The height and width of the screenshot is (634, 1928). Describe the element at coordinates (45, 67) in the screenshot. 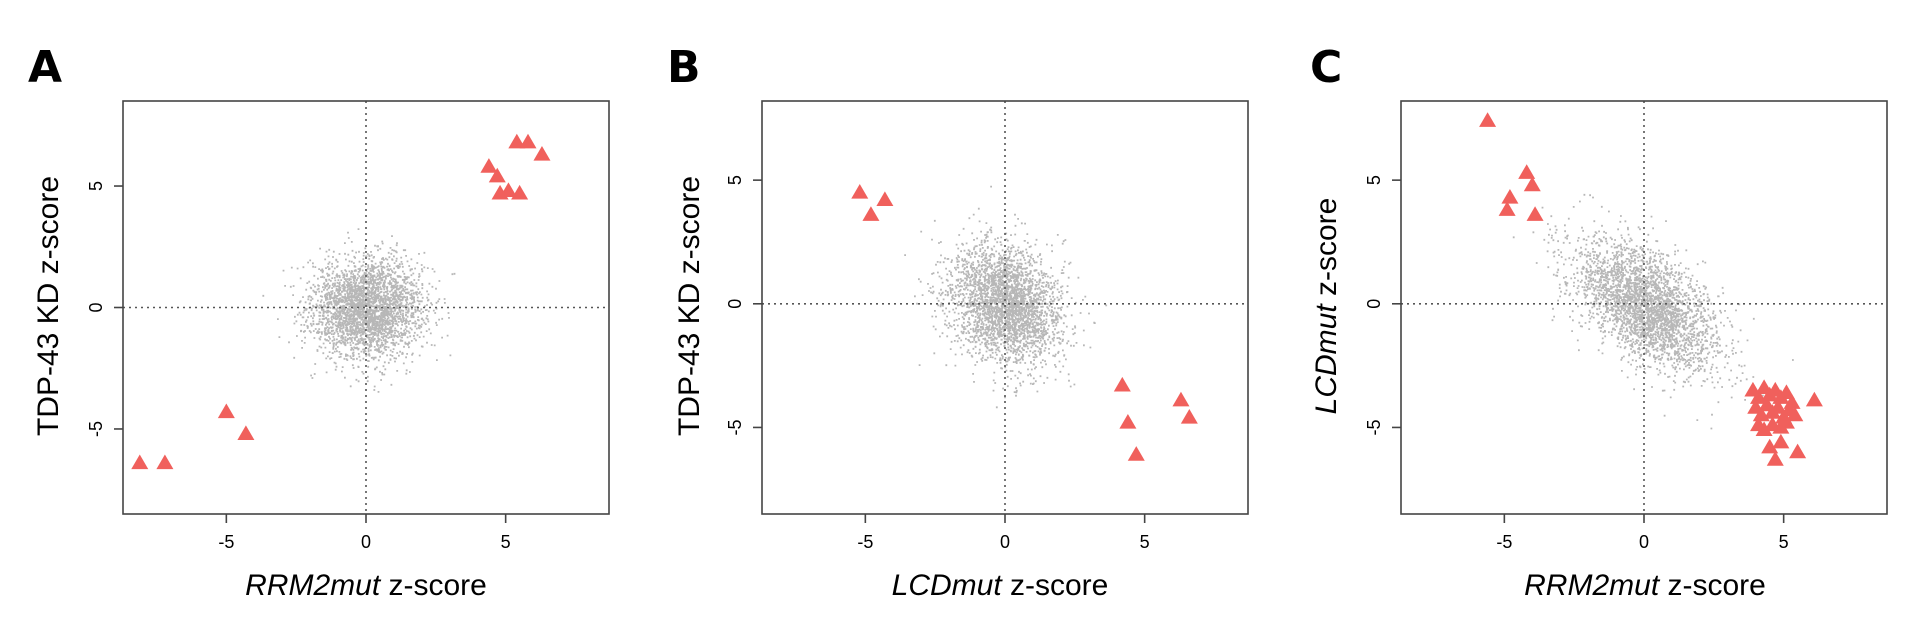

I see `panel-label-a: A` at that location.